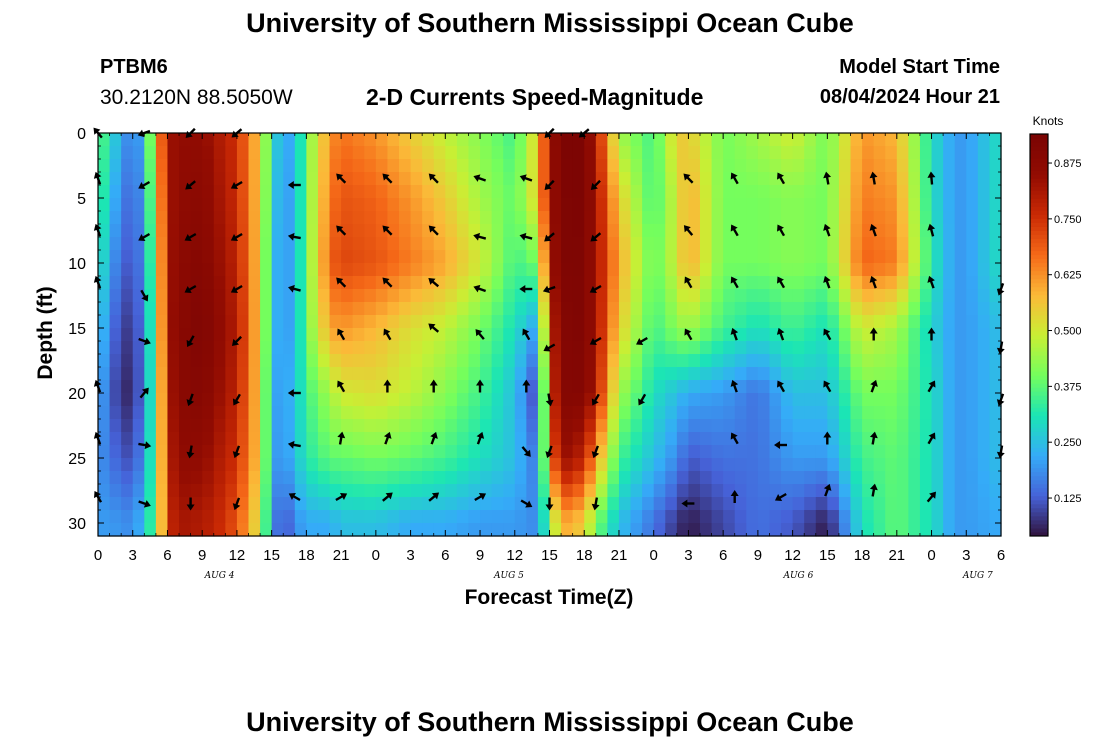 The height and width of the screenshot is (750, 1100). I want to click on station-id: PTBM6, so click(134, 67).